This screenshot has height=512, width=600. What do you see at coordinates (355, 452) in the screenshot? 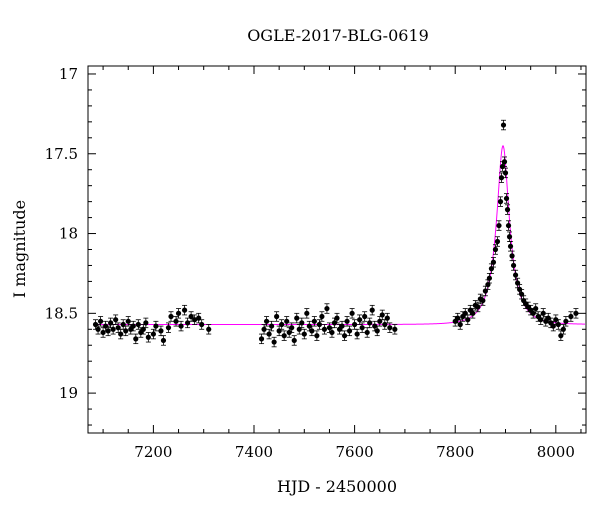
I see `x-tick-label: 7600` at bounding box center [355, 452].